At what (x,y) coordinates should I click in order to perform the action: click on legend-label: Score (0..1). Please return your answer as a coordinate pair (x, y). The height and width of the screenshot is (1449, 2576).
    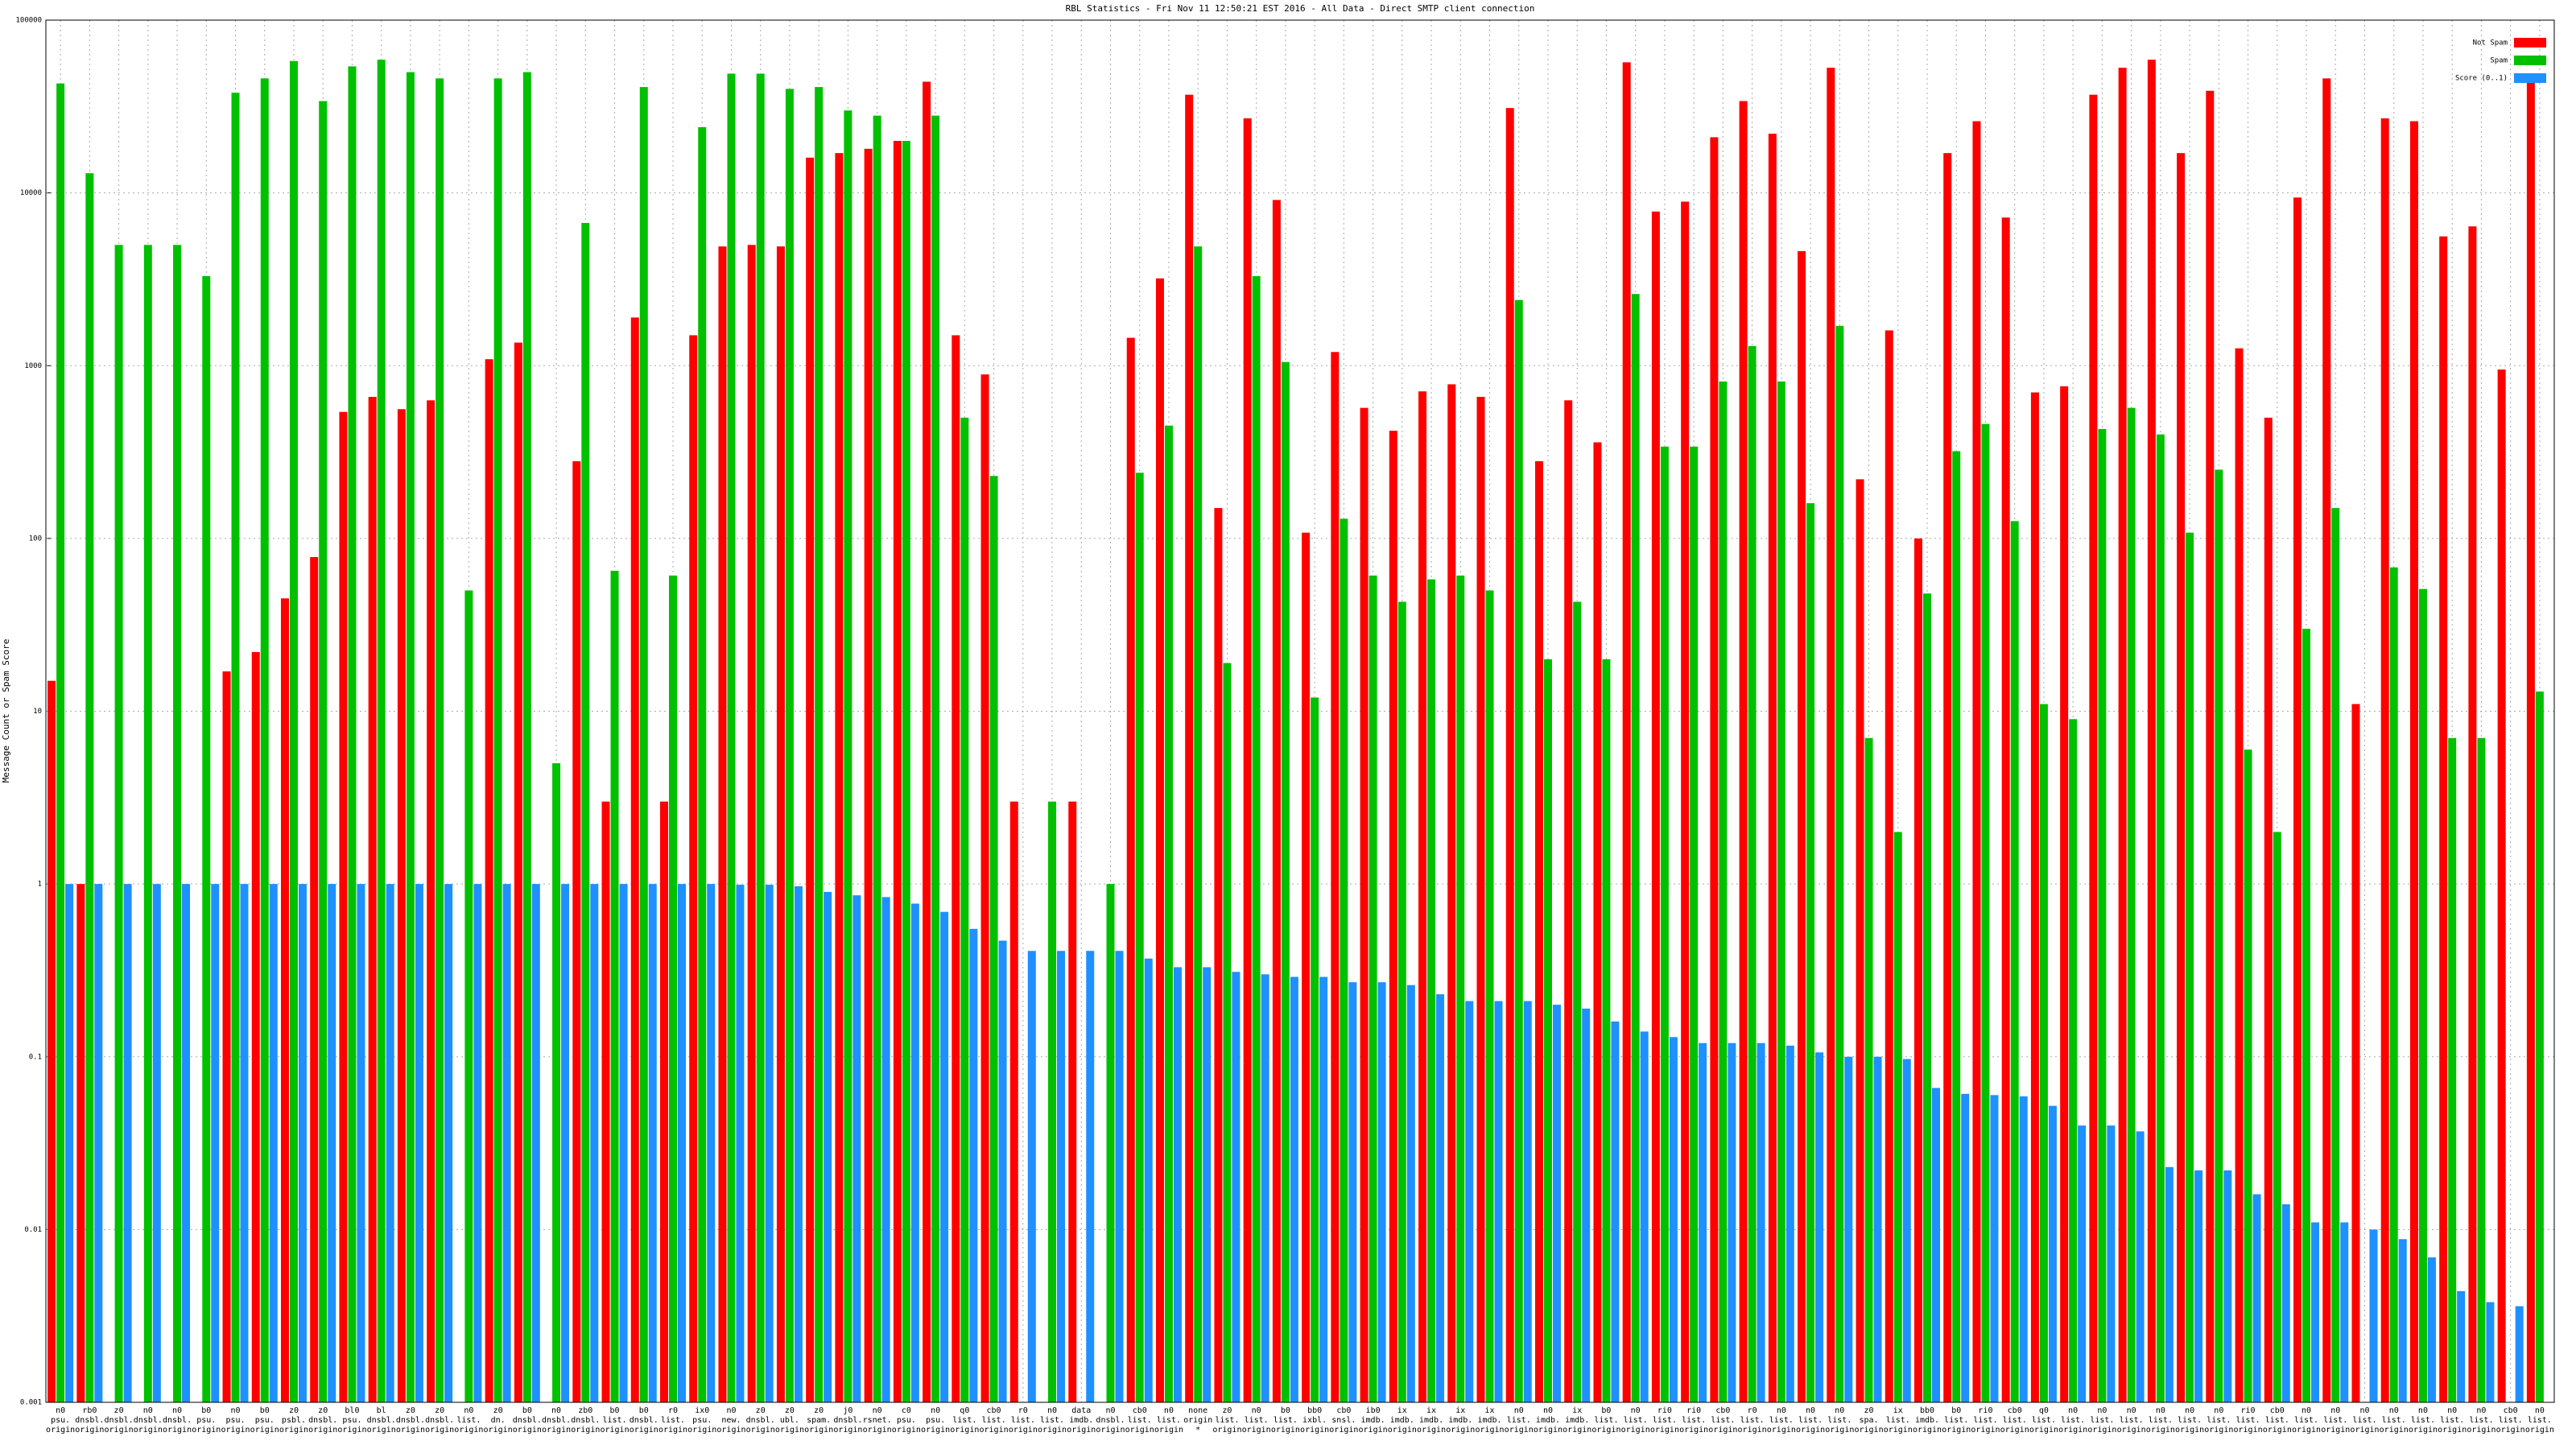
    Looking at the image, I should click on (2481, 79).